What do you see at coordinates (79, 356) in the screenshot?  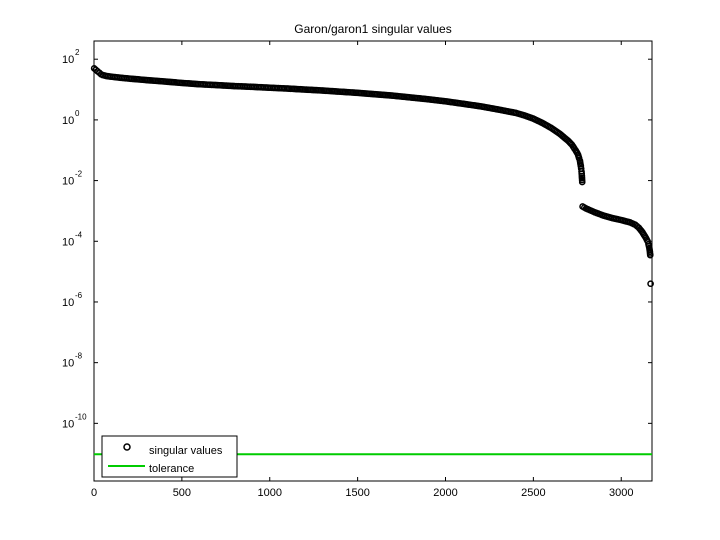 I see `y-tick-exponent: -8` at bounding box center [79, 356].